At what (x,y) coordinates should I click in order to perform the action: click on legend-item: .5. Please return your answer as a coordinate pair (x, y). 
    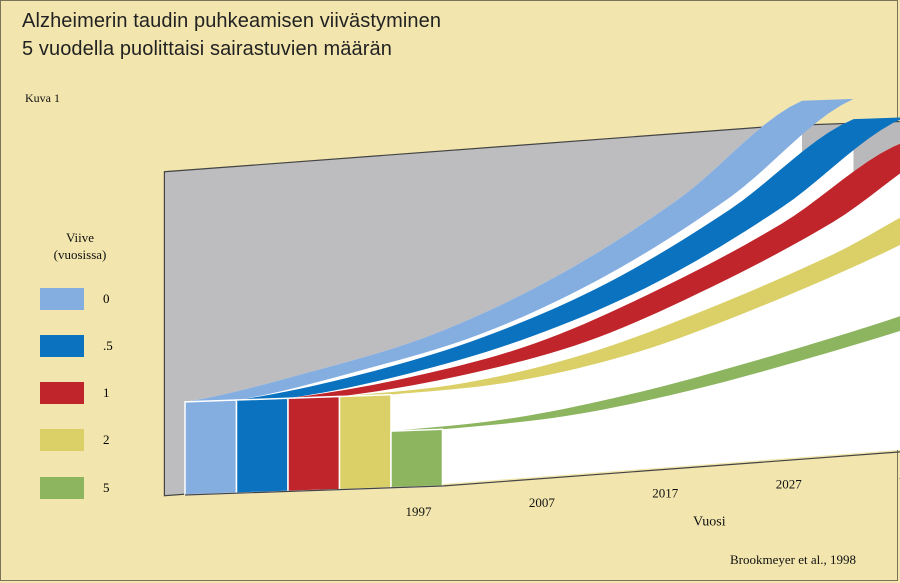
    Looking at the image, I should click on (85, 346).